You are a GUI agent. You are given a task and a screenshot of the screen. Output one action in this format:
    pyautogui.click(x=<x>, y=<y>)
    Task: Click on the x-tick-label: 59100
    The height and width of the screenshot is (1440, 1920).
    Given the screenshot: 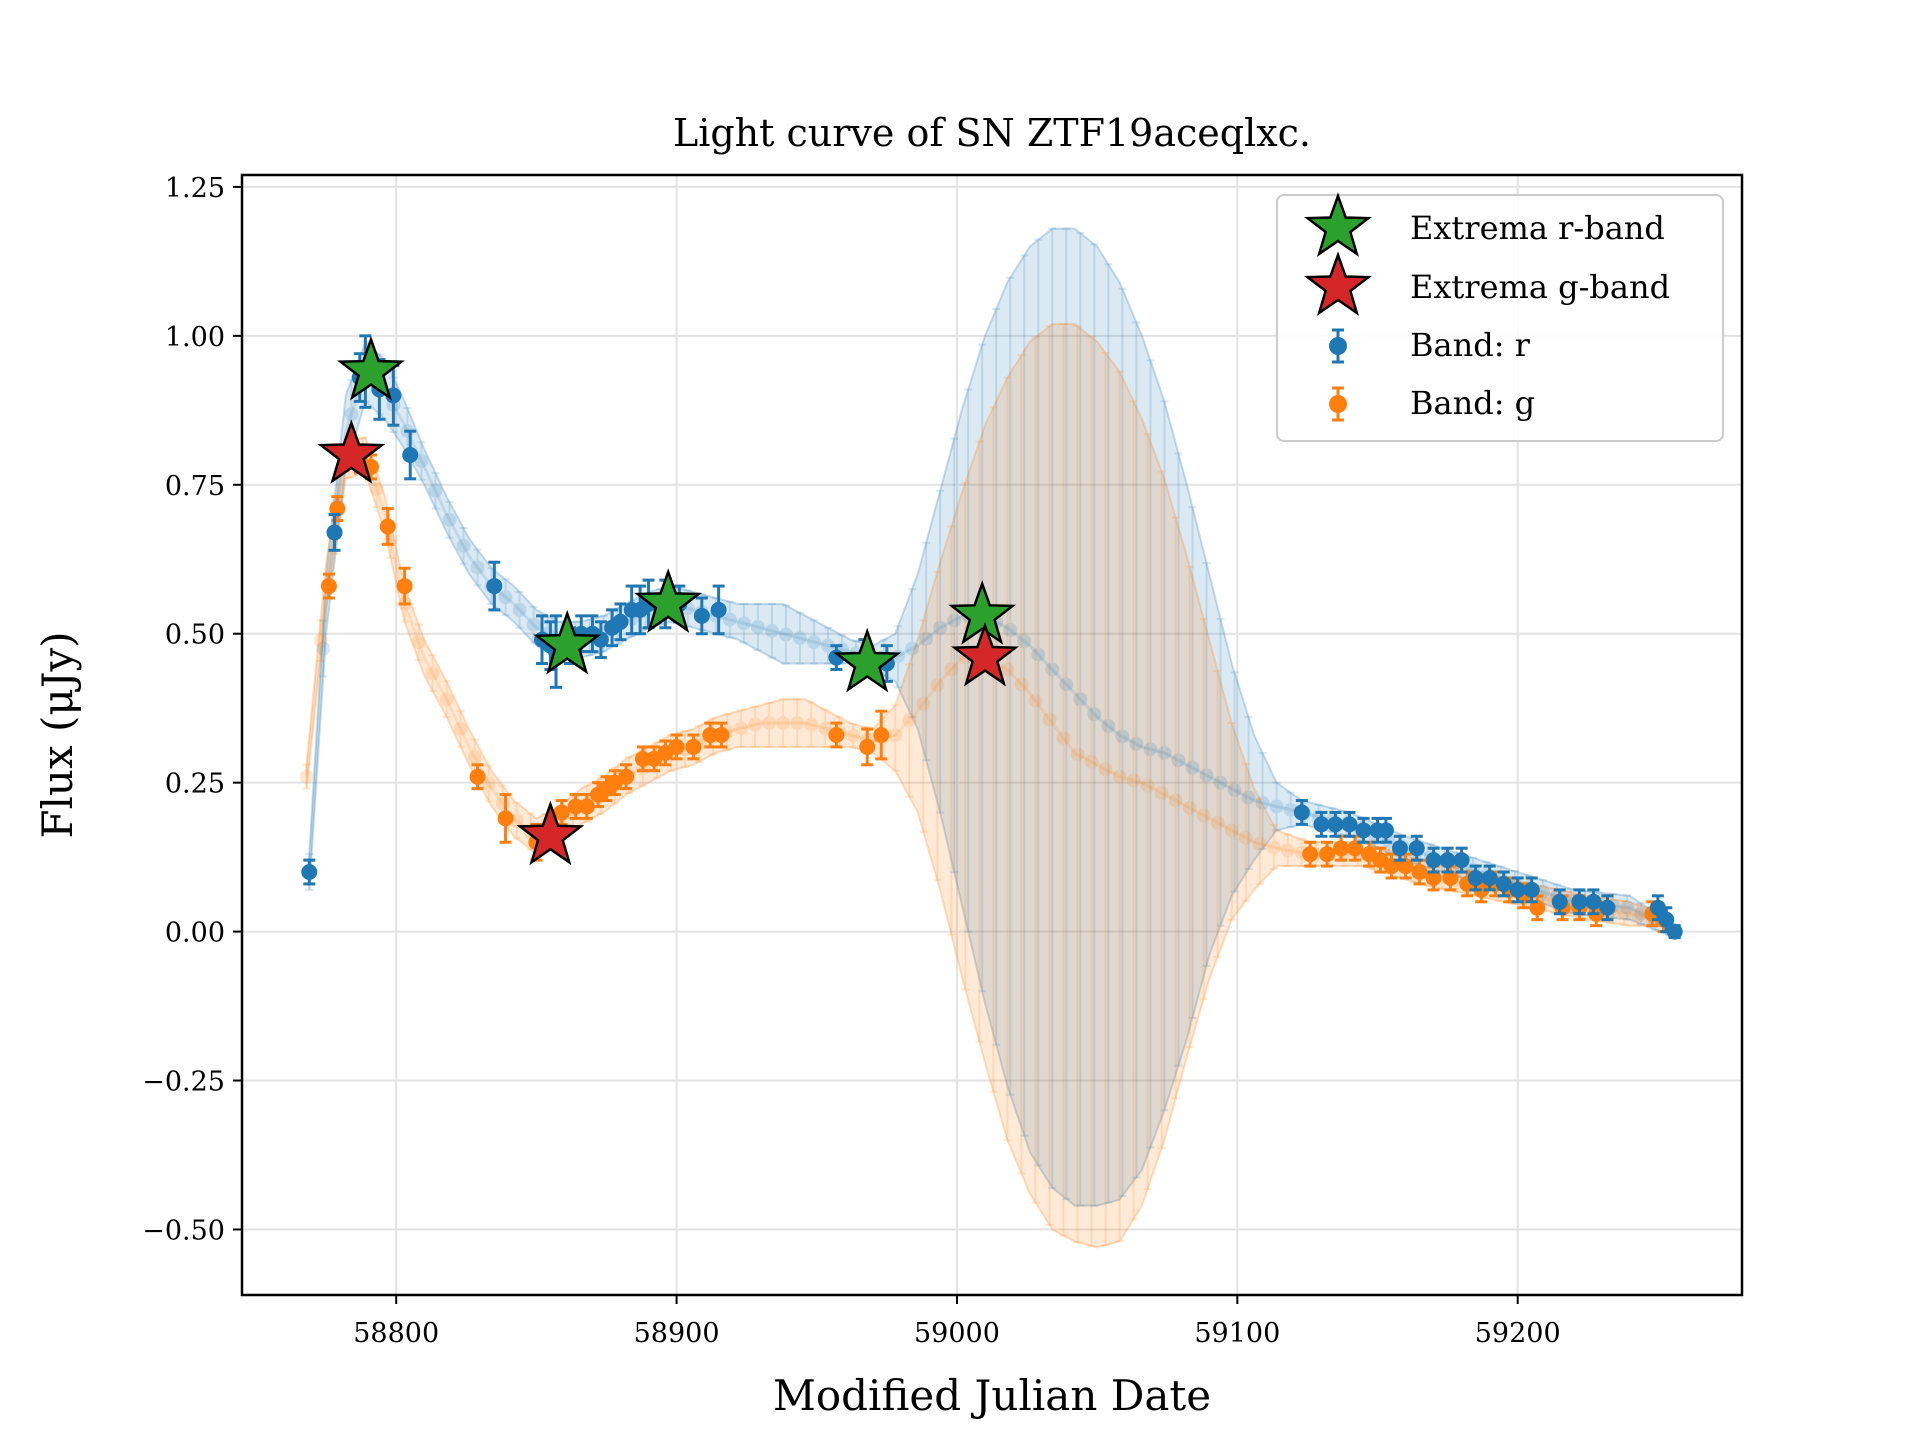 What is the action you would take?
    pyautogui.click(x=1237, y=1333)
    